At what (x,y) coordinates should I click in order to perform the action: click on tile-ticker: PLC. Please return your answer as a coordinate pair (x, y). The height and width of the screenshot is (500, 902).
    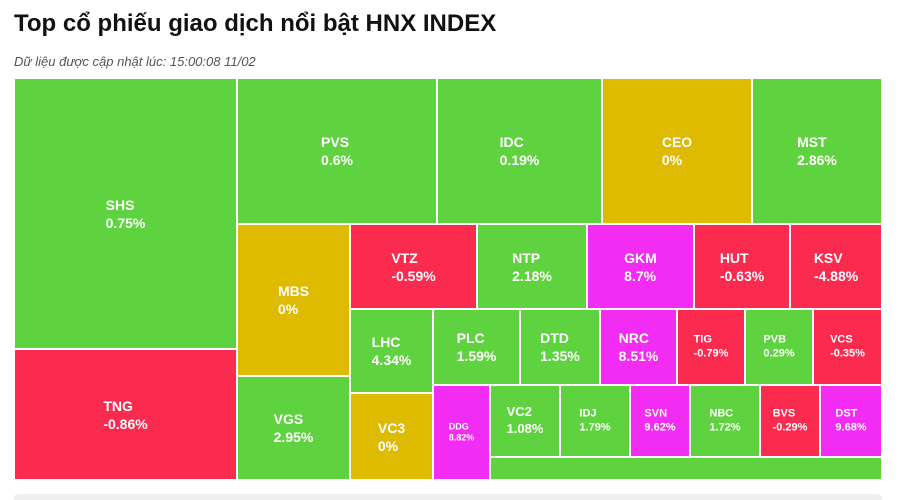
    Looking at the image, I should click on (470, 337).